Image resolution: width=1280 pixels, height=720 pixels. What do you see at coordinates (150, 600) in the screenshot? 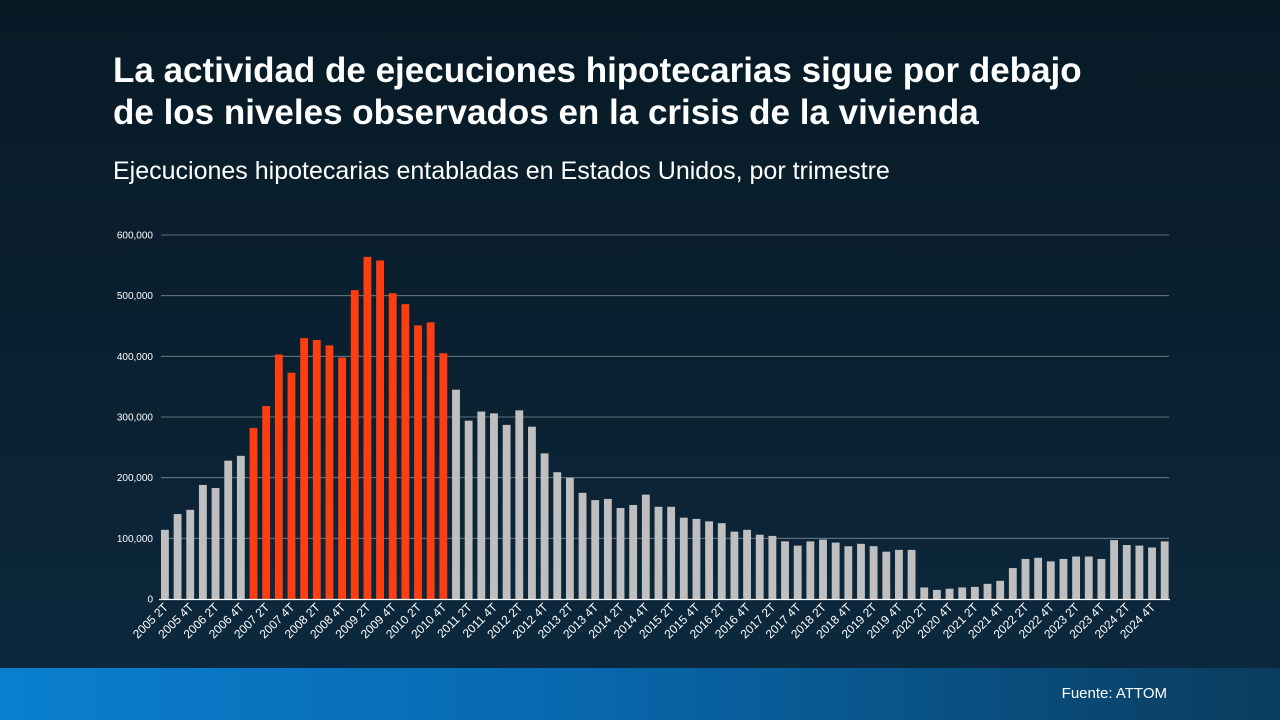
I see `y-tick-label: 0` at bounding box center [150, 600].